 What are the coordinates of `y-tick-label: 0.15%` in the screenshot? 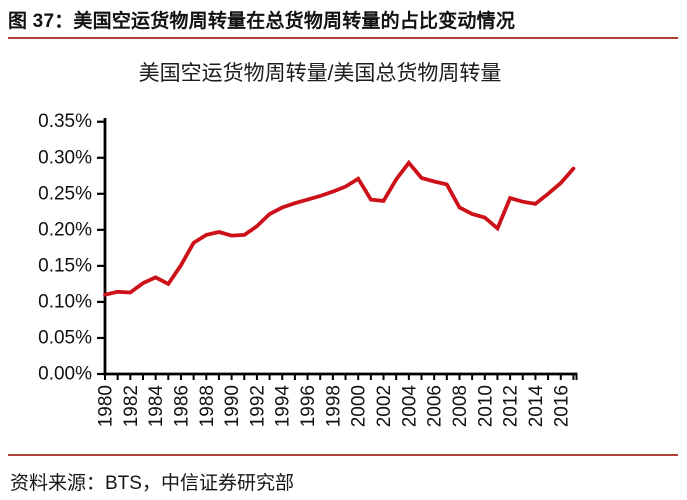 It's located at (65, 265).